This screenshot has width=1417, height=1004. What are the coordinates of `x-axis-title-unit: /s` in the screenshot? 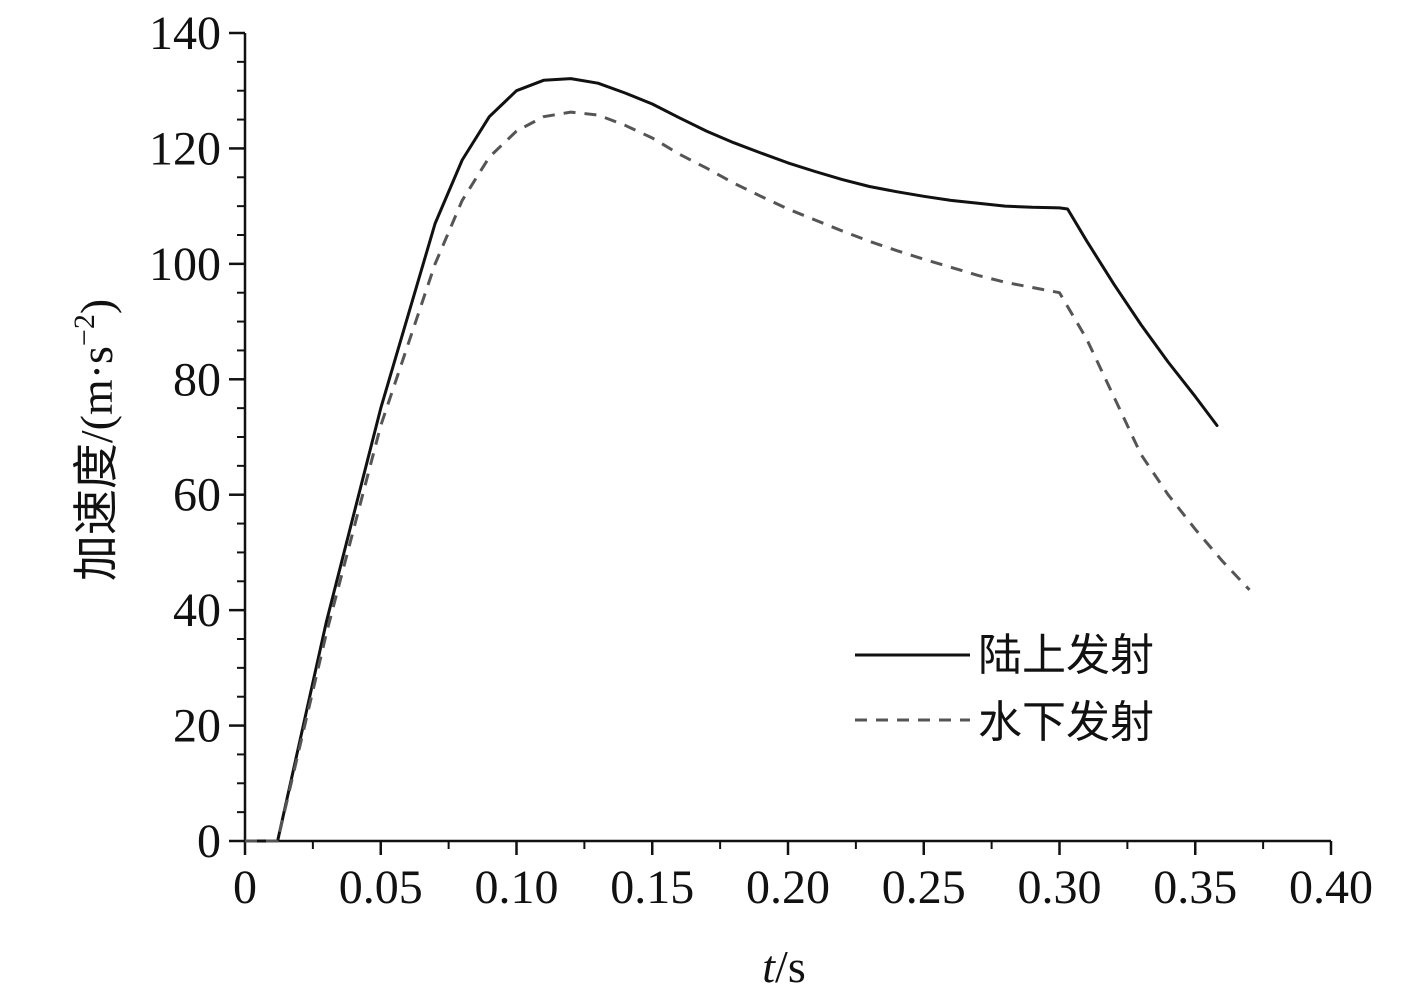 It's located at (790, 966).